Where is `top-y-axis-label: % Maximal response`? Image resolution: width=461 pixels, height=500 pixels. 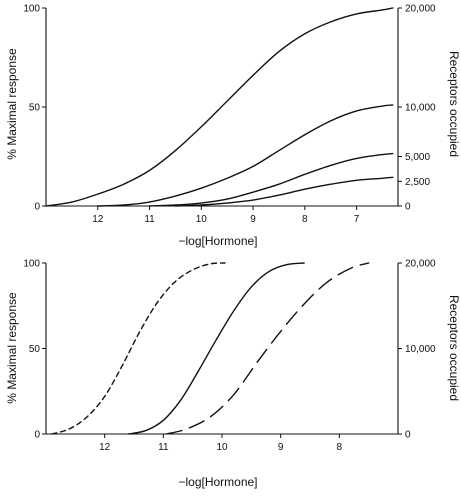
top-y-axis-label: % Maximal response is located at coordinates (12, 104).